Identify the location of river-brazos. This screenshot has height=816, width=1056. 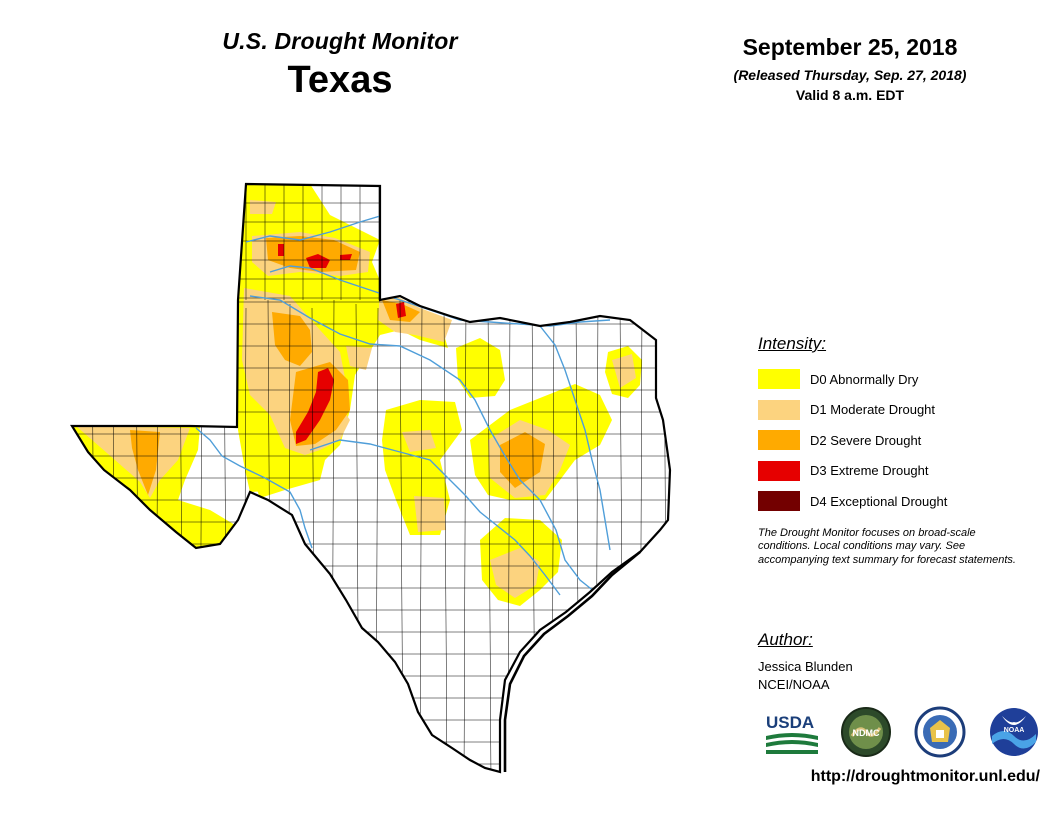
(422, 444).